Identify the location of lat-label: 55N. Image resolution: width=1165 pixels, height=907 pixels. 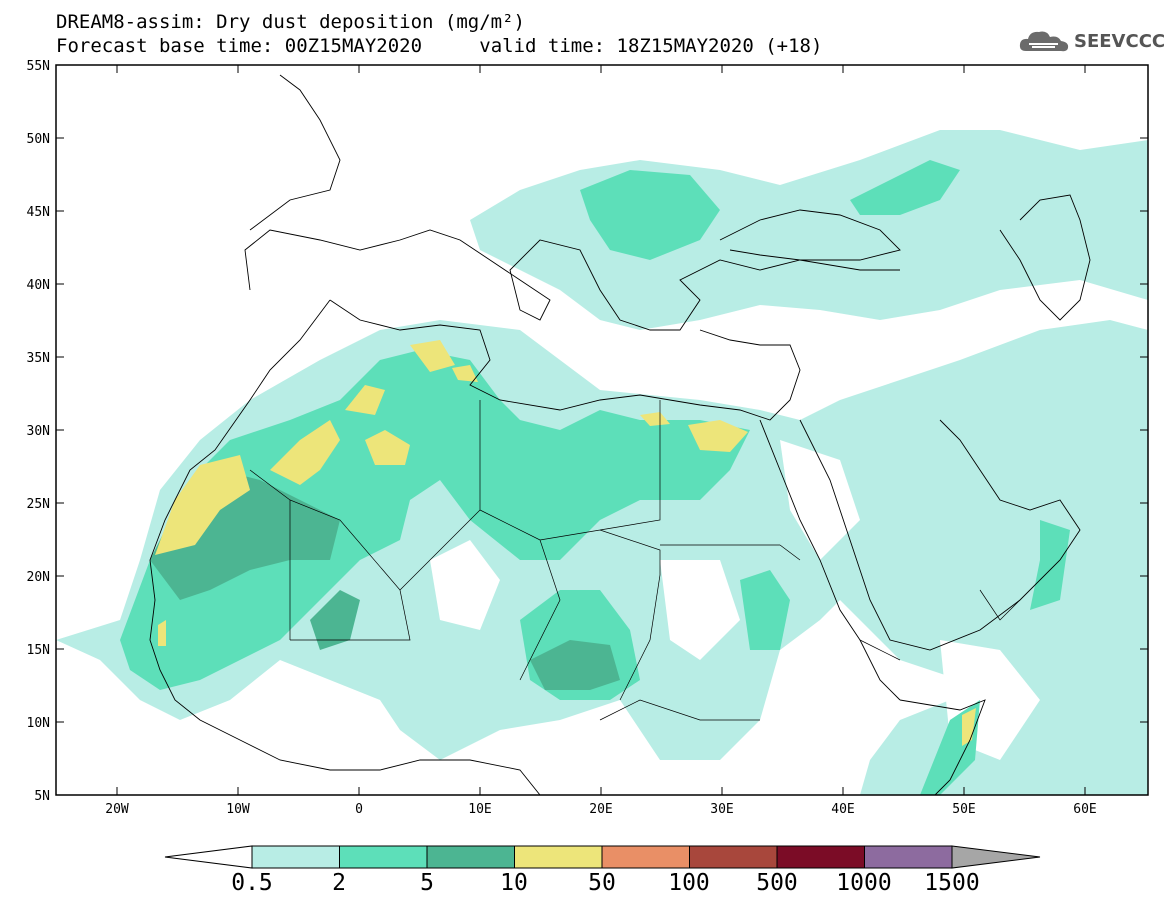
(38, 66).